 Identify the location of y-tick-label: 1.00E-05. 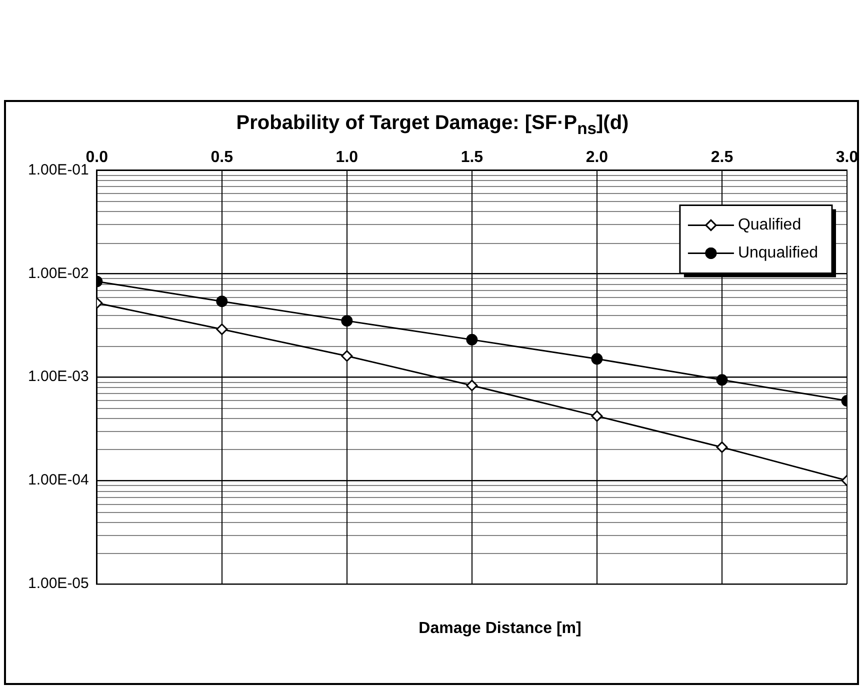
(58, 583).